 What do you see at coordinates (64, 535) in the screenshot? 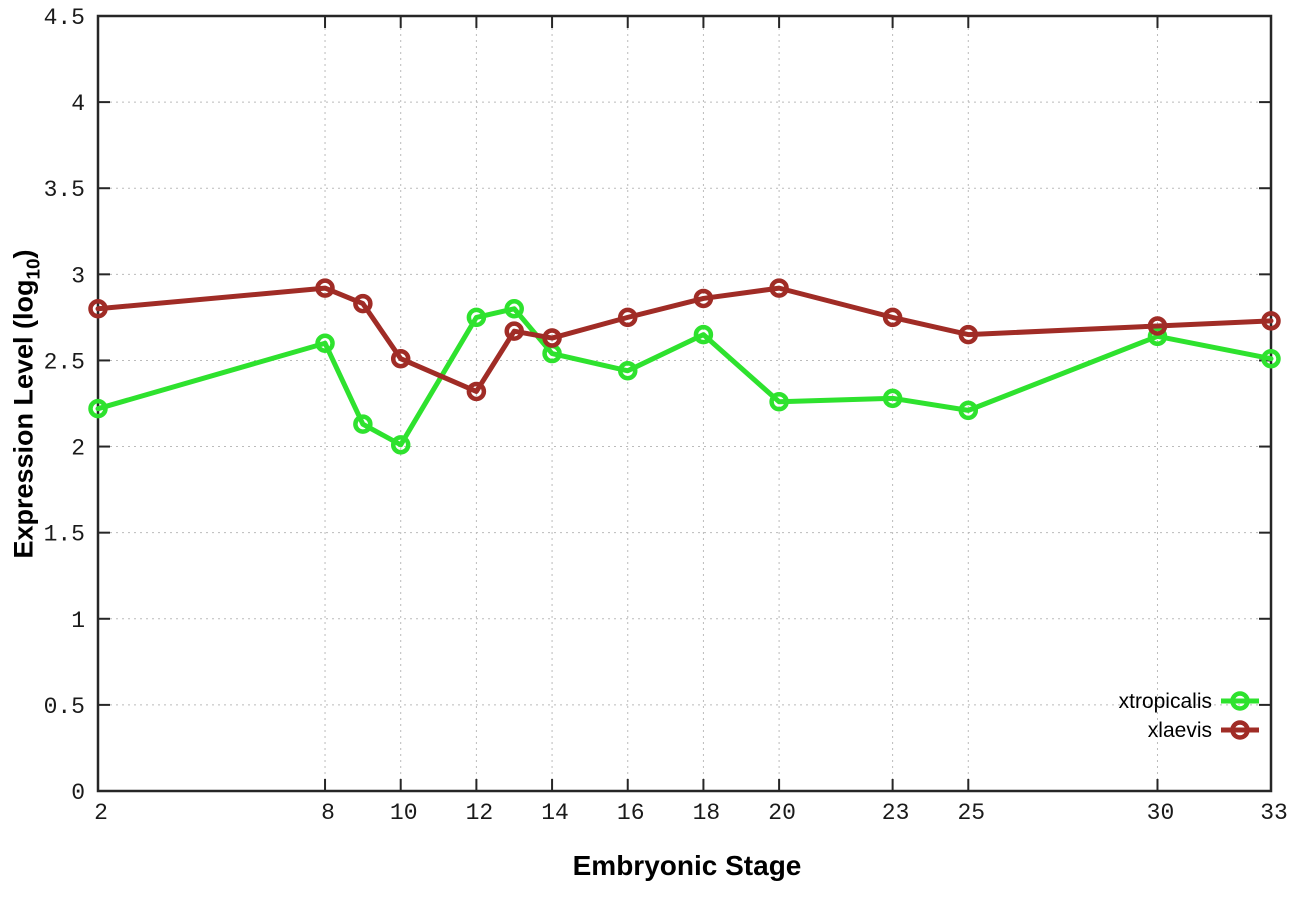
I see `y-tick-label: 1.5` at bounding box center [64, 535].